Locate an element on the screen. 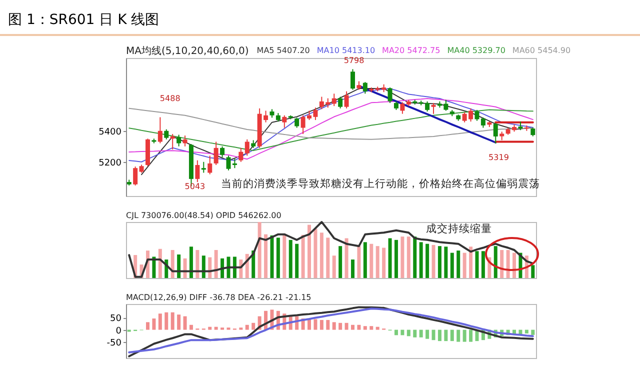  text: MACD(12,26,9) DIFF -36.78 DEA -26.21 -21.15 is located at coordinates (219, 297).